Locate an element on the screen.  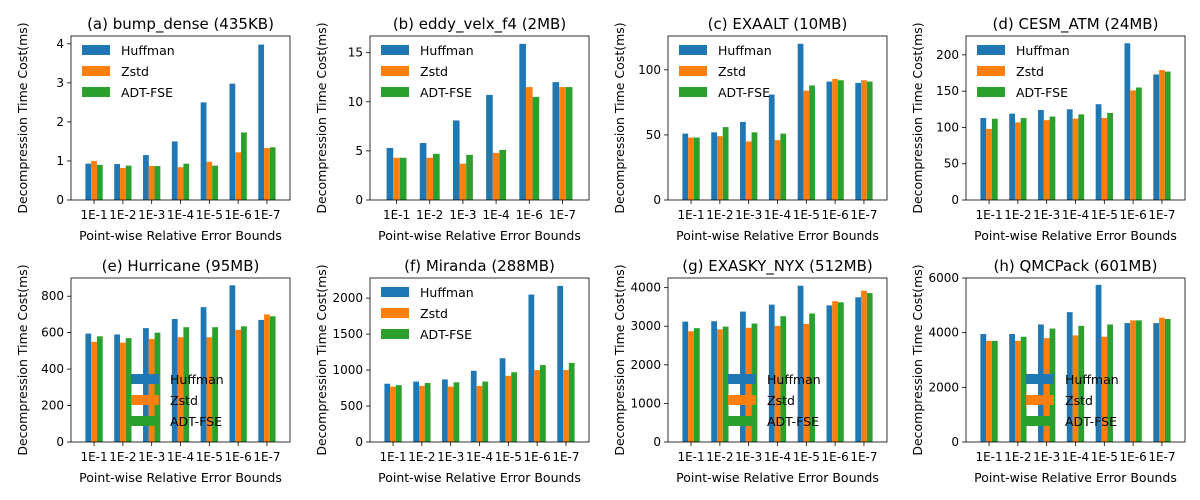
chart-title: (g) EXASKY_NYX (512MB) is located at coordinates (777, 266).